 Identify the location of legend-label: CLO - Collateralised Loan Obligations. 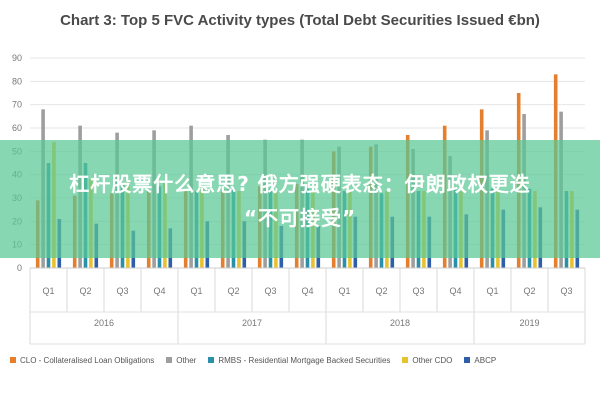
(87, 360).